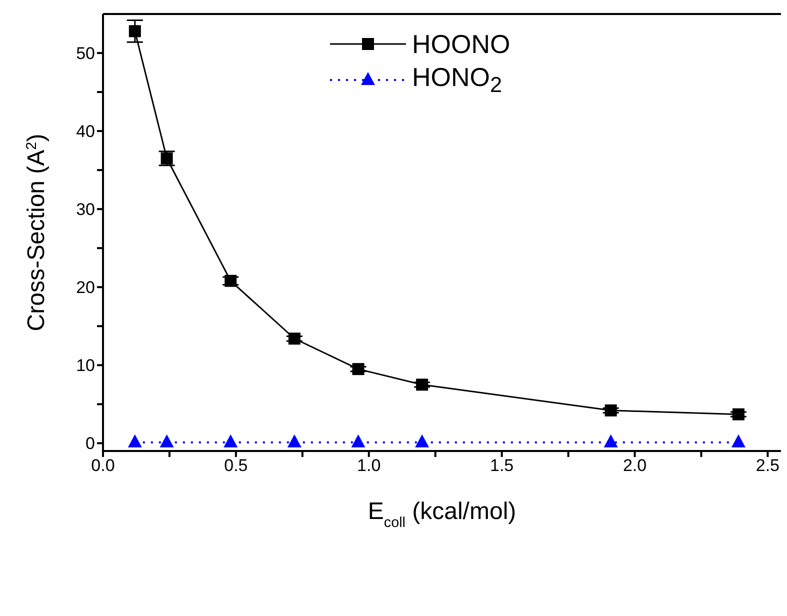  What do you see at coordinates (442, 514) in the screenshot?
I see `x-axis-title: E$_{coll}$ (kcal/mol)` at bounding box center [442, 514].